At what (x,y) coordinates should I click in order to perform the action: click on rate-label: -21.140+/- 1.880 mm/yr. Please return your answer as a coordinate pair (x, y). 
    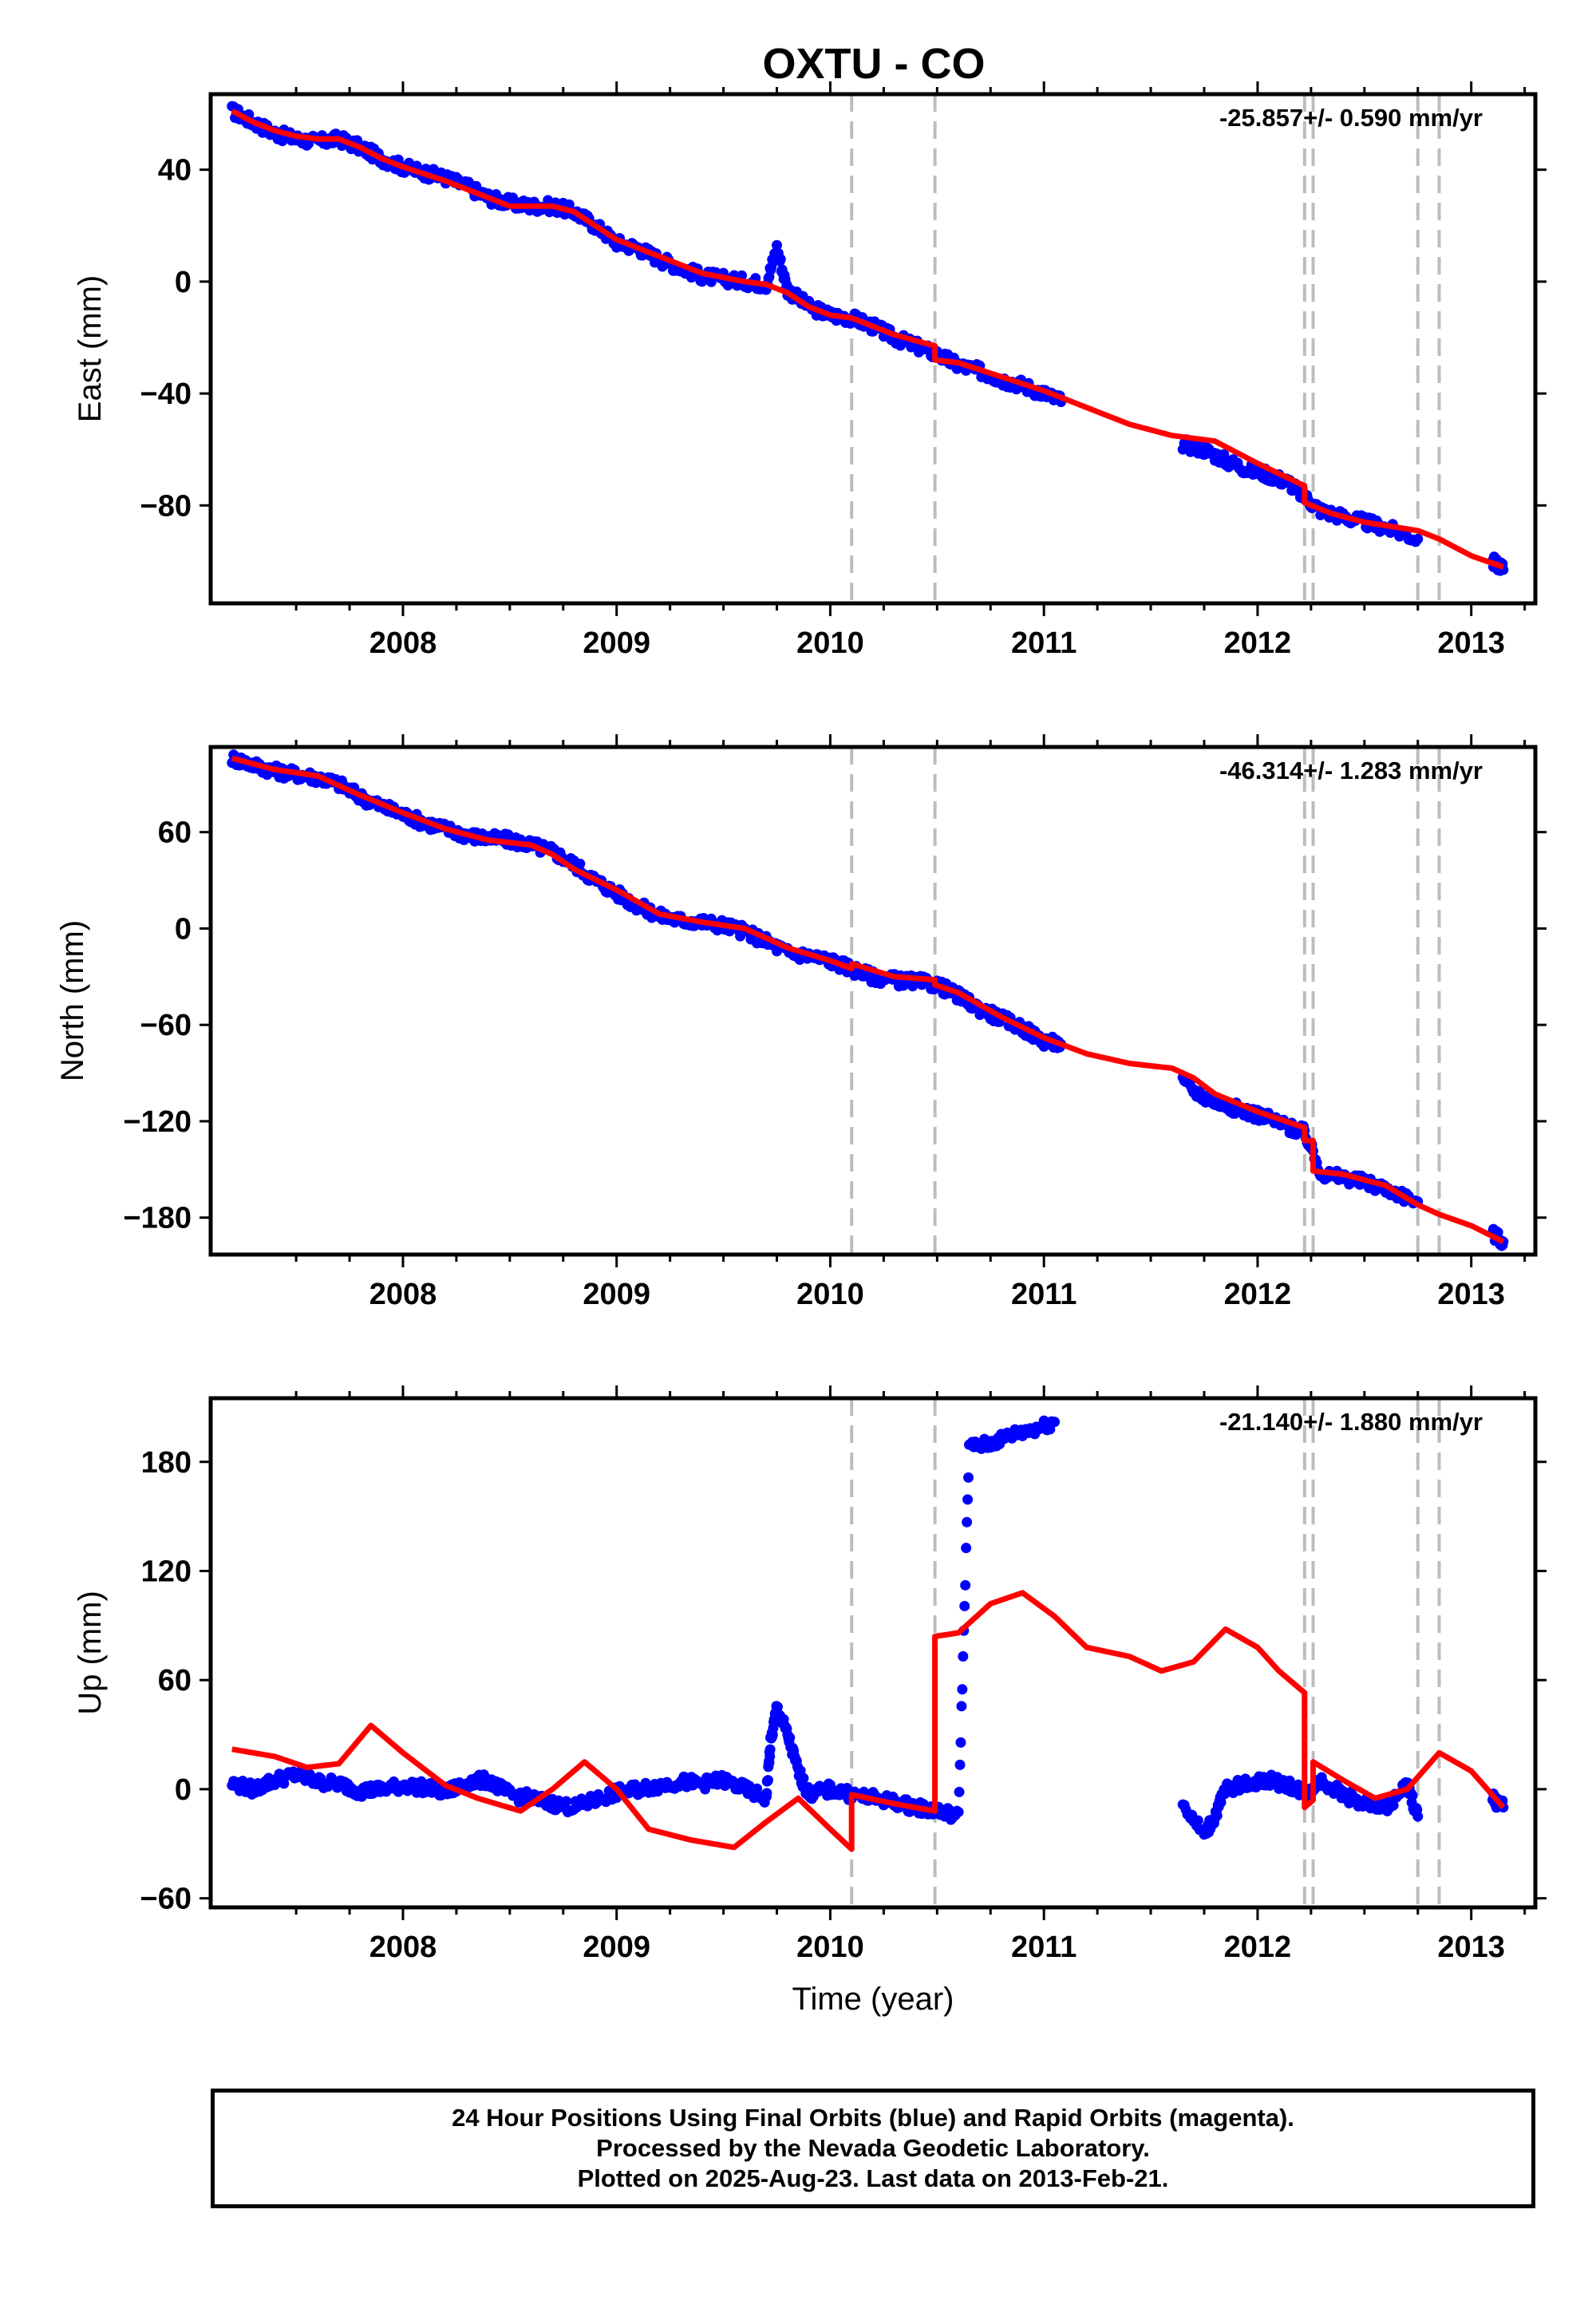
    Looking at the image, I should click on (1351, 1422).